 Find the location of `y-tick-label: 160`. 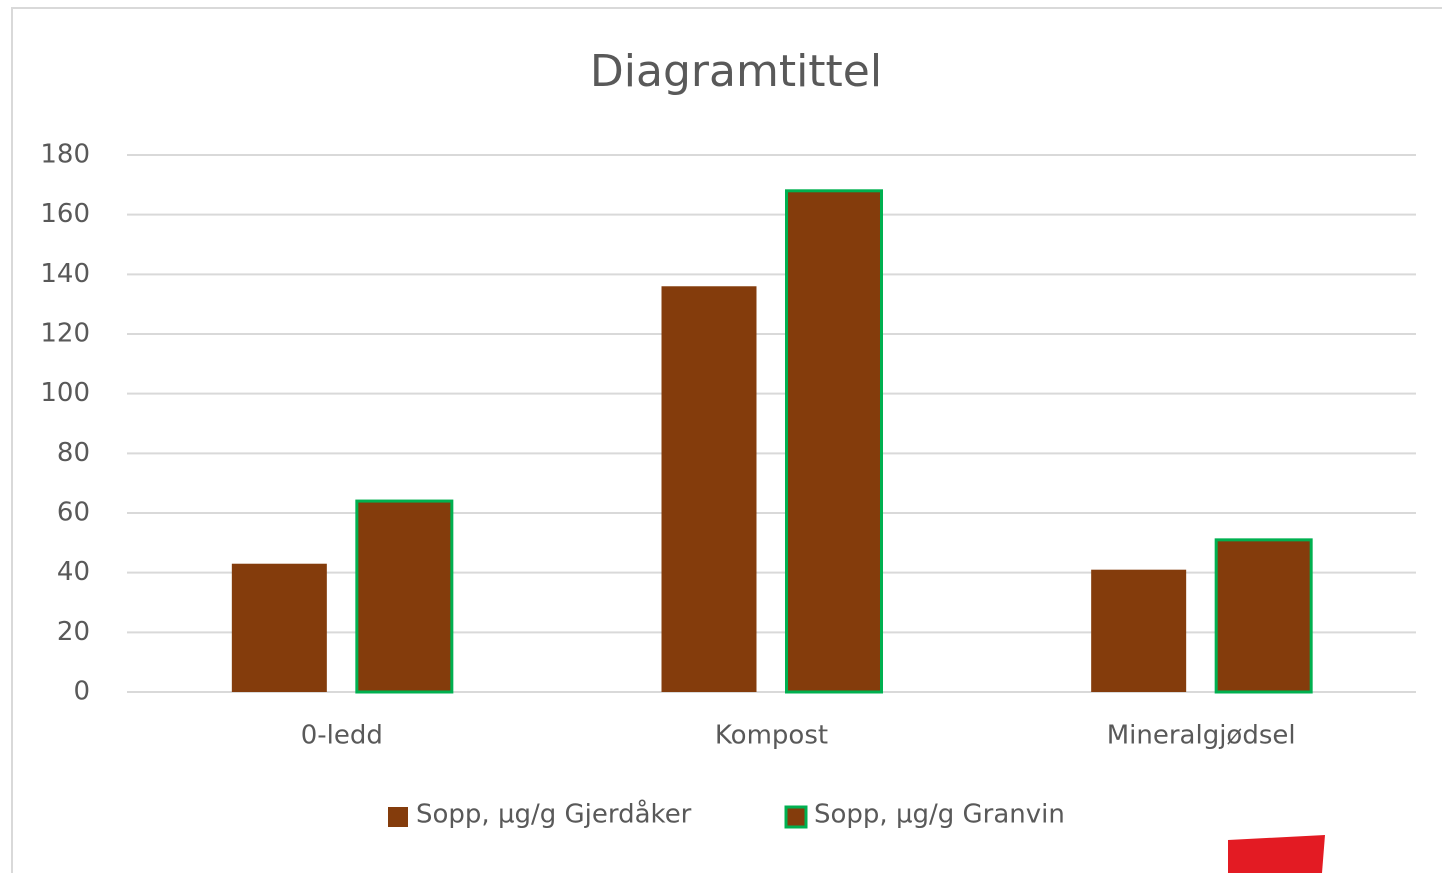

y-tick-label: 160 is located at coordinates (65, 214).